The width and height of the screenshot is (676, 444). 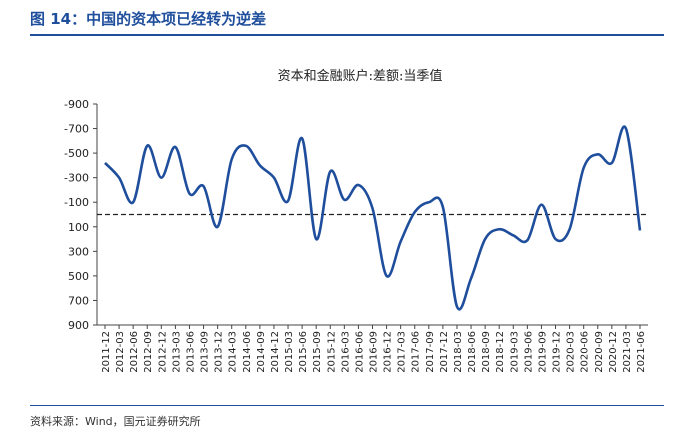 What do you see at coordinates (78, 325) in the screenshot?
I see `y-tick-label: 900` at bounding box center [78, 325].